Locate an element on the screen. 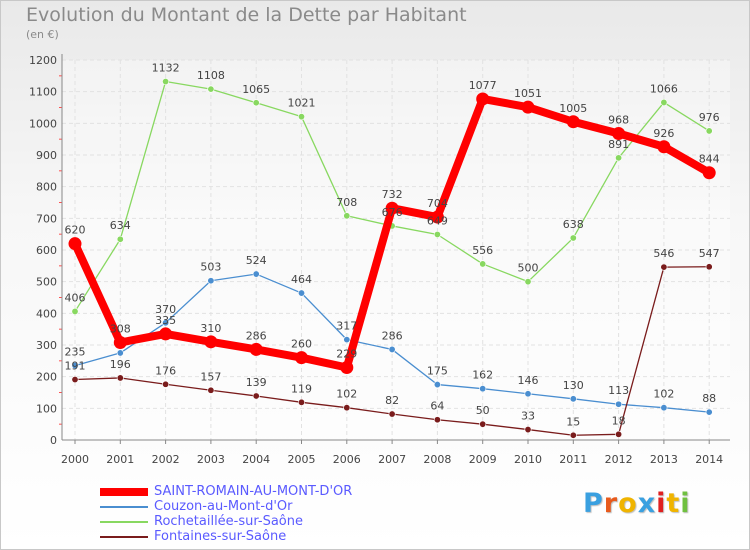 This screenshot has height=550, width=750. legend-swatch-fontaines is located at coordinates (124, 537).